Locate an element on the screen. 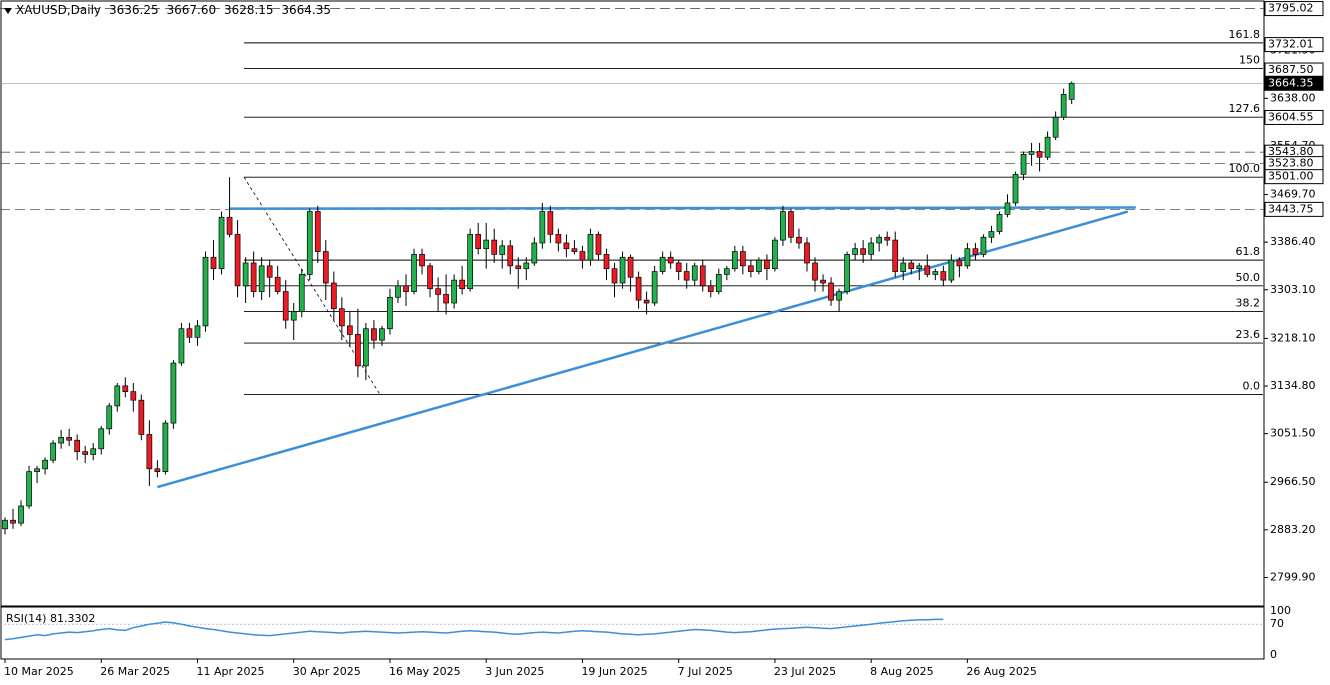 The width and height of the screenshot is (1330, 685). rsi-pane-frame is located at coordinates (632, 633).